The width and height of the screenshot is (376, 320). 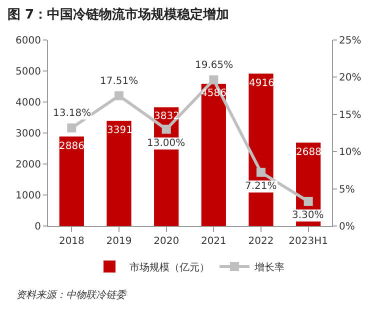 I want to click on y-tick-label: 5000, so click(x=28, y=72).